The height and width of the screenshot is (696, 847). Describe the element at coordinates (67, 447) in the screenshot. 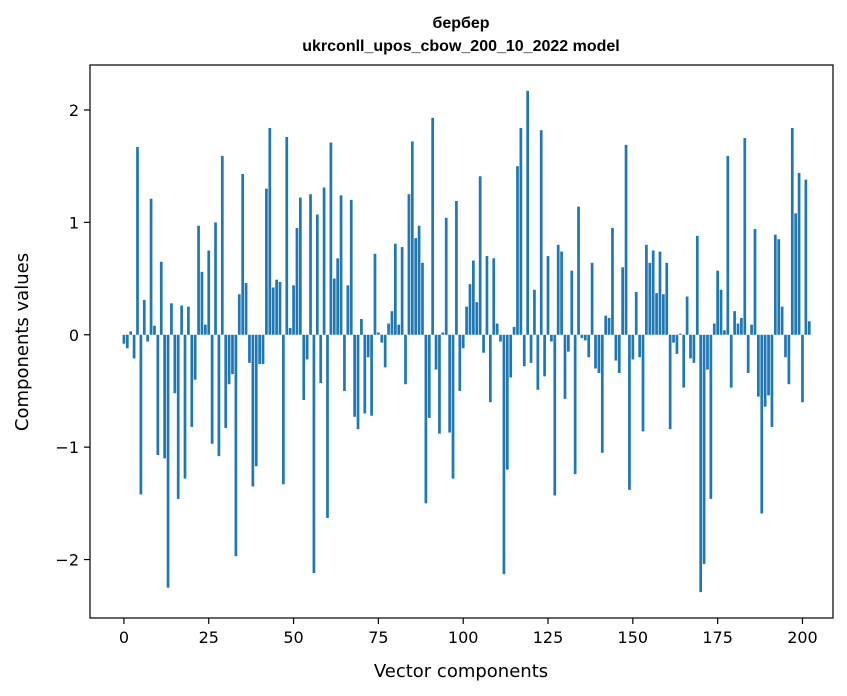

I see `y-tick-label: −1` at that location.